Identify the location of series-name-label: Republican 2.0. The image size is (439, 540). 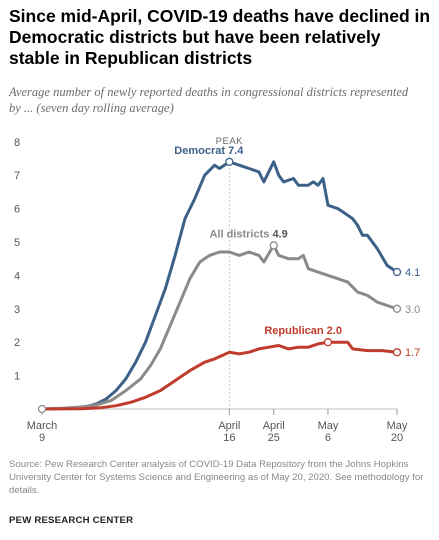
(303, 331).